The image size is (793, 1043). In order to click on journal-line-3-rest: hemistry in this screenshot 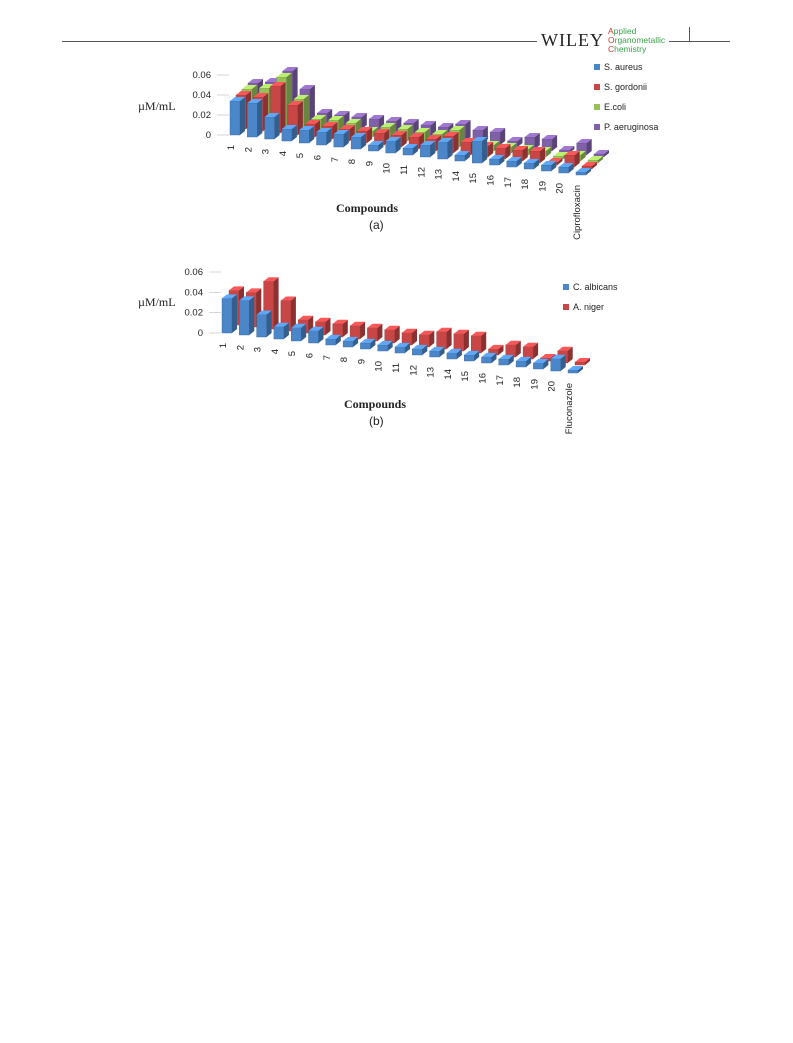, I will do `click(630, 48)`.